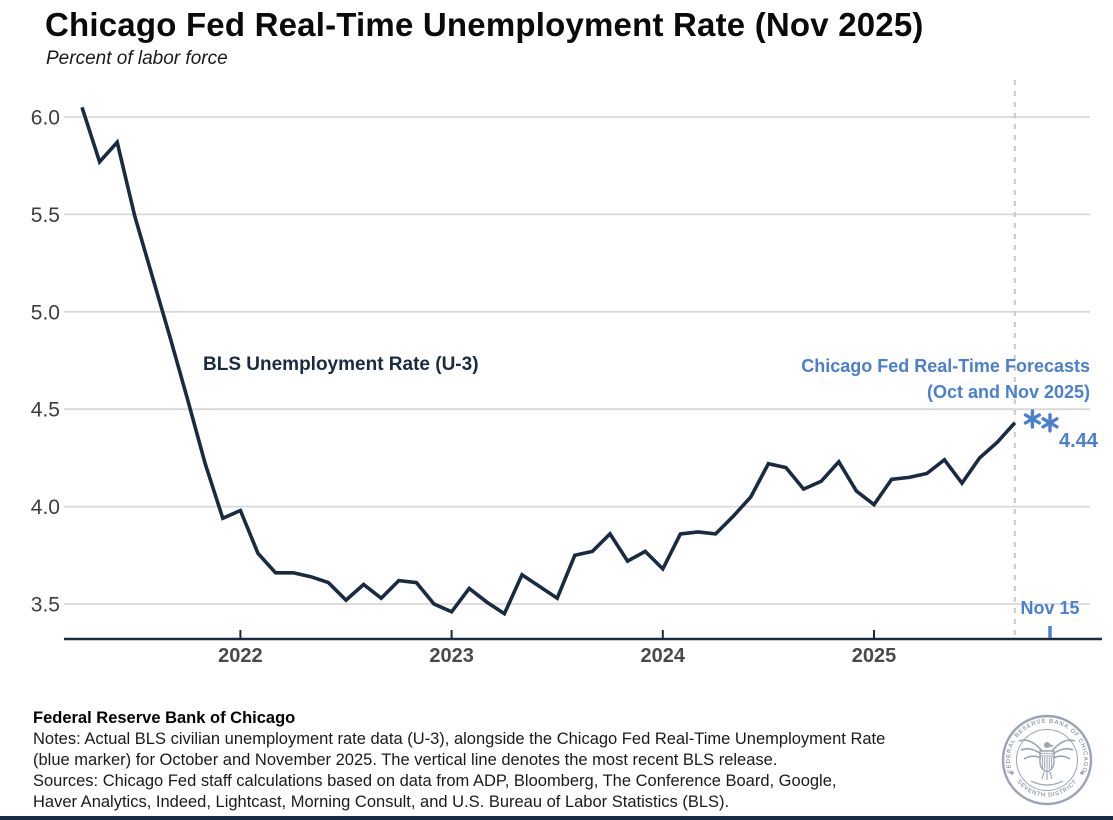 This screenshot has height=820, width=1113. I want to click on eagle-shield, so click(1047, 761).